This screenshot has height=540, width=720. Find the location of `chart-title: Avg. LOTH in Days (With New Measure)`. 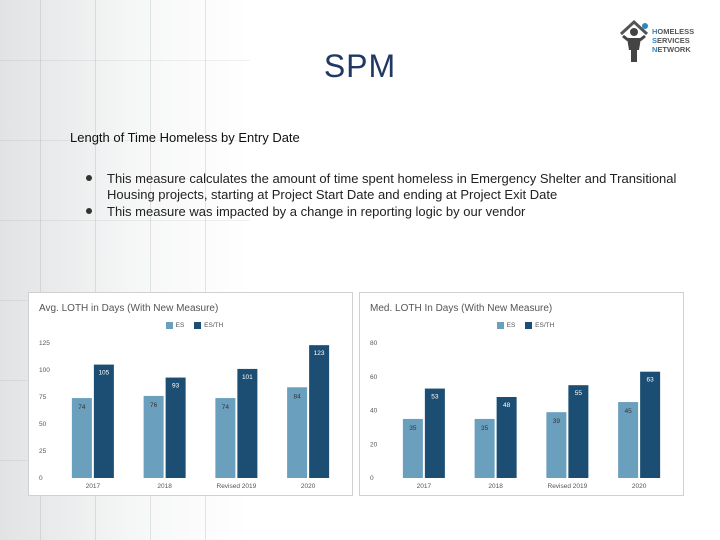

chart-title: Avg. LOTH in Days (With New Measure) is located at coordinates (129, 308).